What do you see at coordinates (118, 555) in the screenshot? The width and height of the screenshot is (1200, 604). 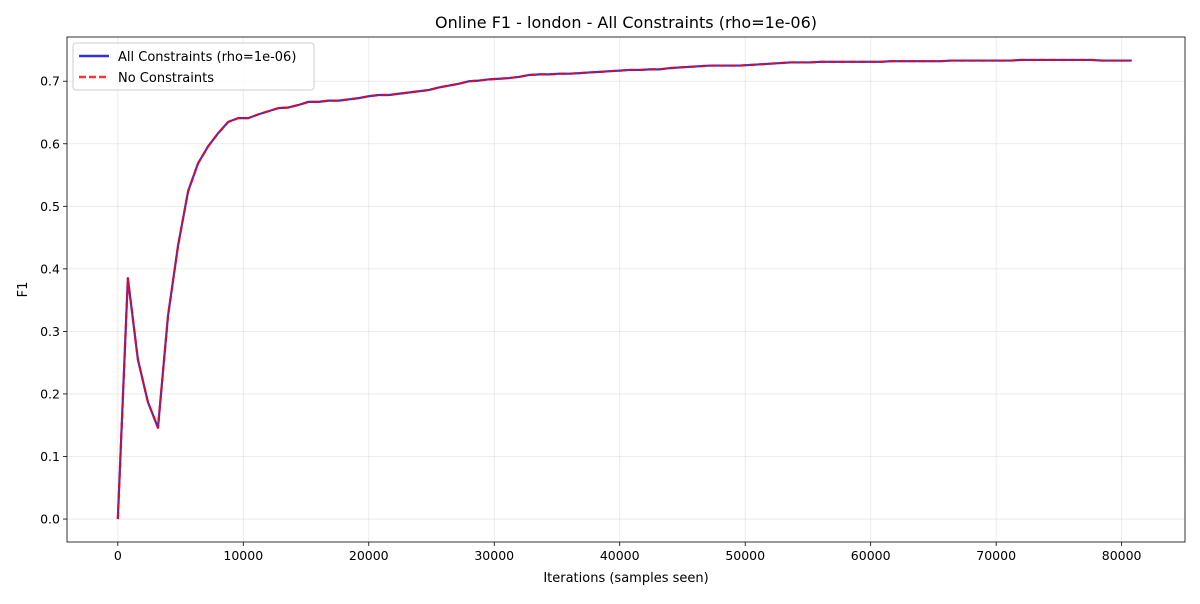 I see `x-tick-label: 0` at bounding box center [118, 555].